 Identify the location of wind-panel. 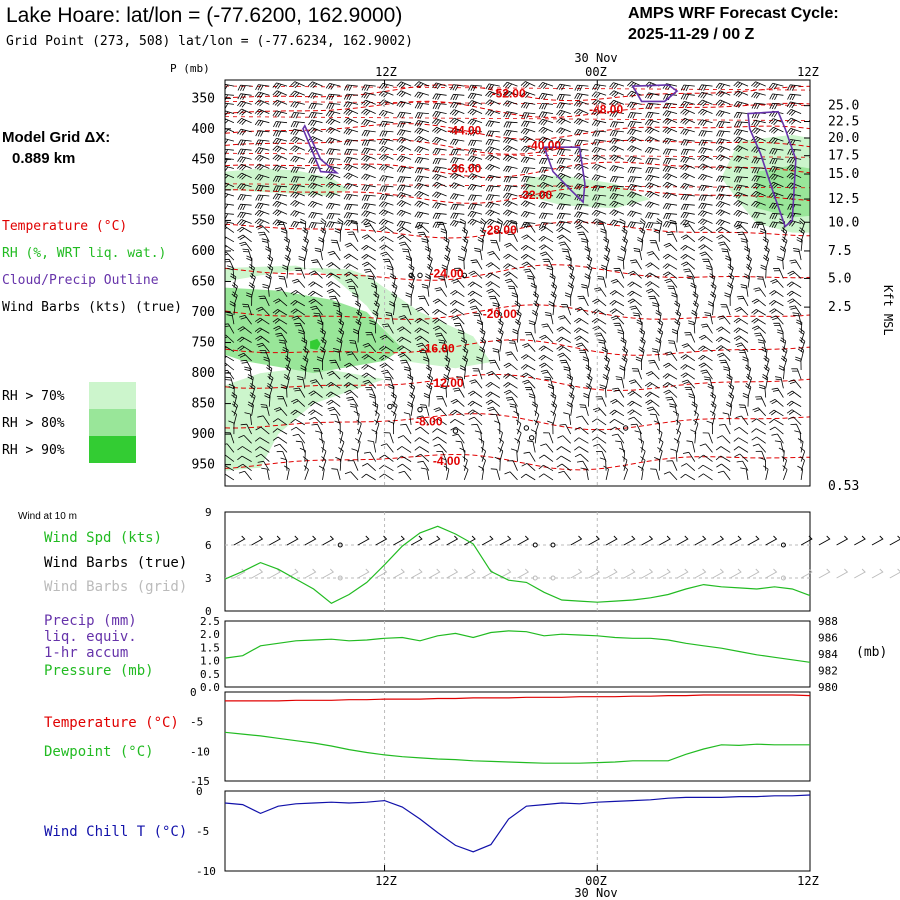
(517, 561).